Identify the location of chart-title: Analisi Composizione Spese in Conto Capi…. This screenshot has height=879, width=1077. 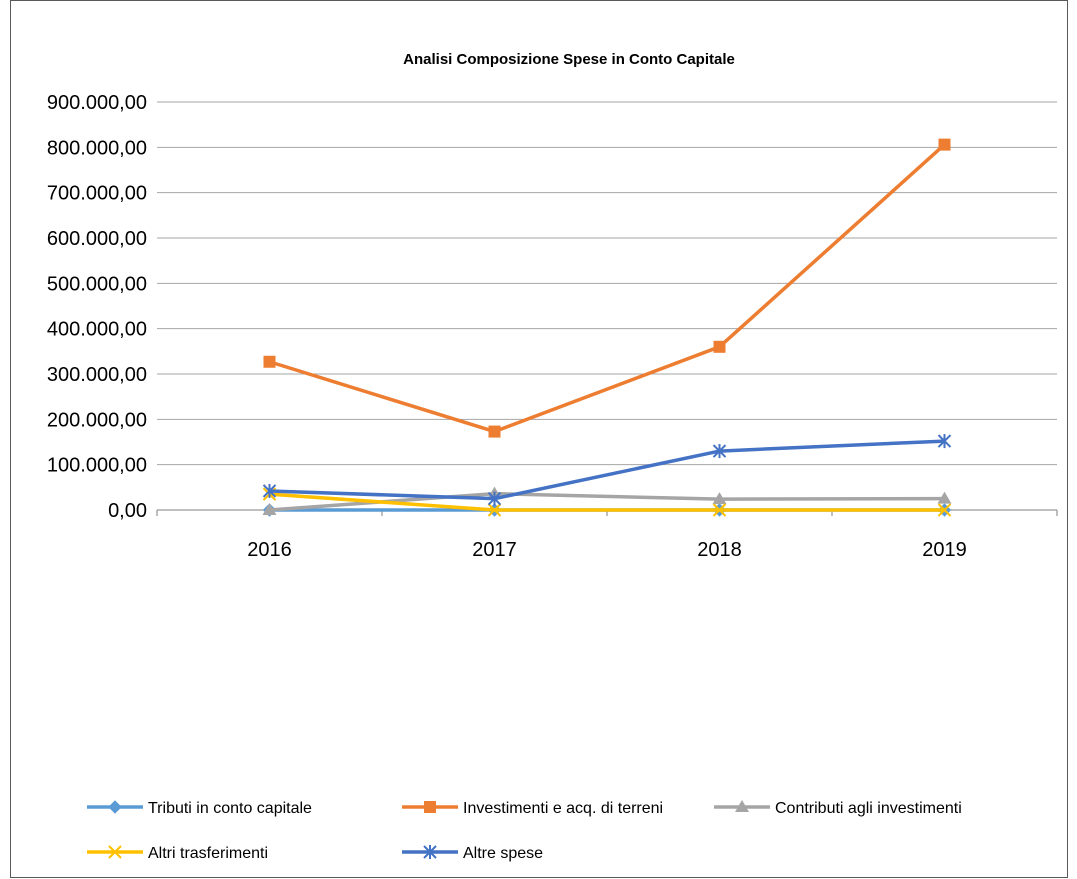
(569, 59).